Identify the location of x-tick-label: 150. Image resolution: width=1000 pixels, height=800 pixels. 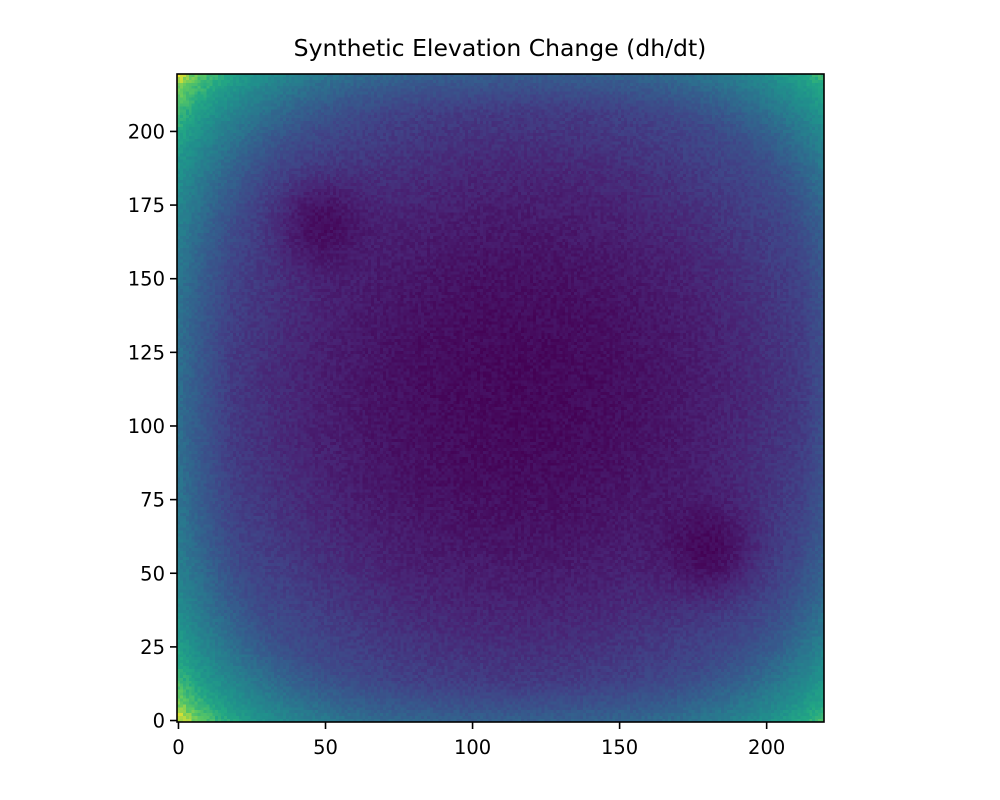
(619, 747).